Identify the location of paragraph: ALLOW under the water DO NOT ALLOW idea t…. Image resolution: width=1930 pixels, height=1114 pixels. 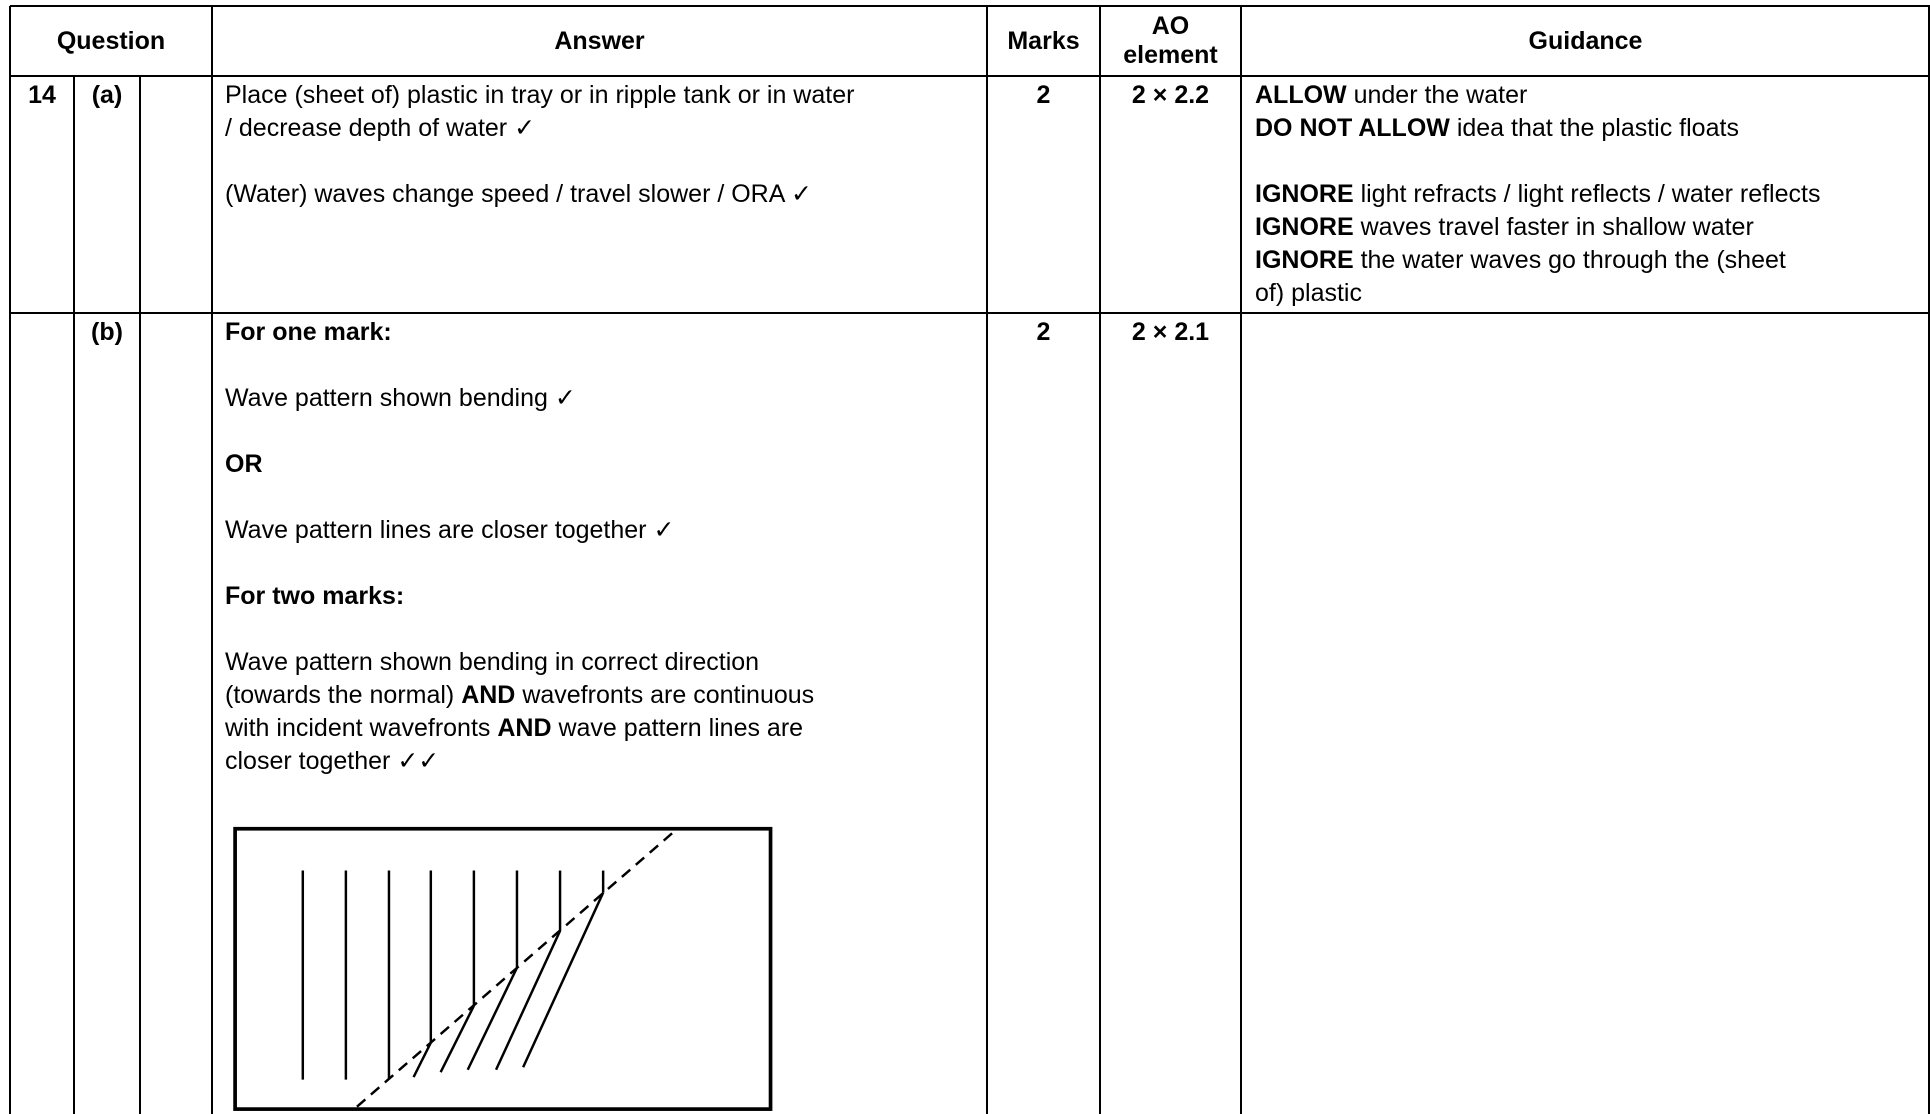
(1592, 112).